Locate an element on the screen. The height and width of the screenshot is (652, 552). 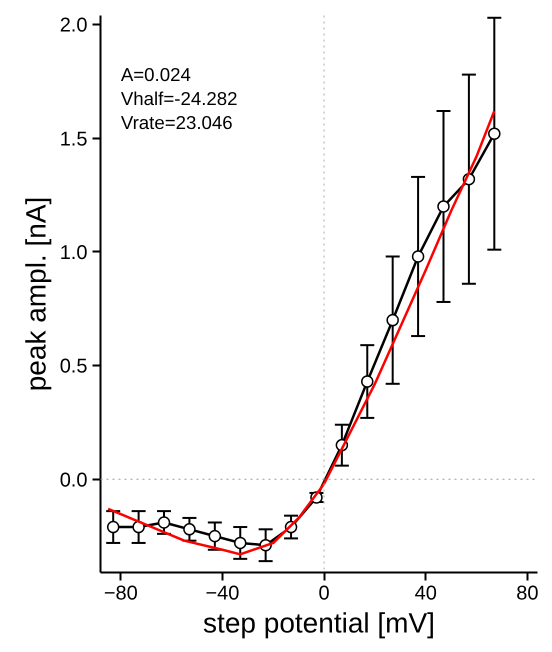
x-tick-label: 80 is located at coordinates (527, 593).